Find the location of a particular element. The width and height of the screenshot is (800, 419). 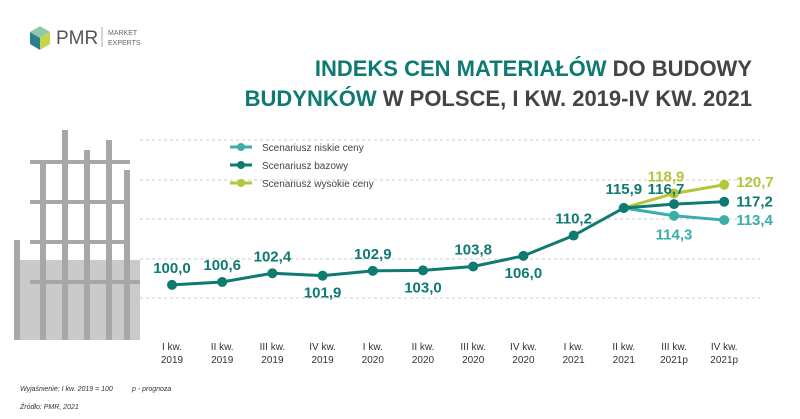

x-tick-label: II kw. 2021 is located at coordinates (623, 354).